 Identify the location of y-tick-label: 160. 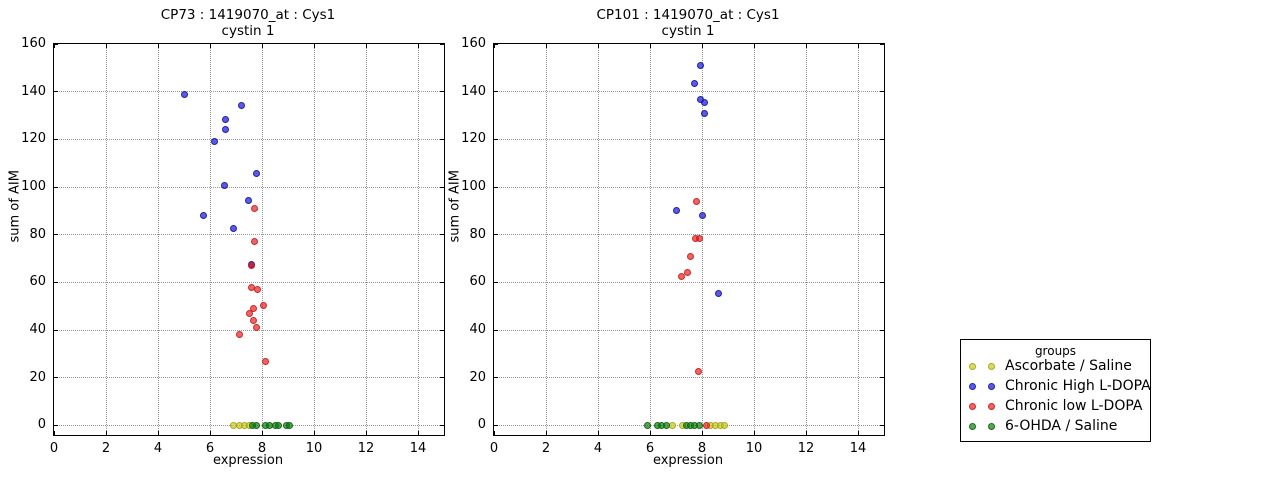
(33, 43).